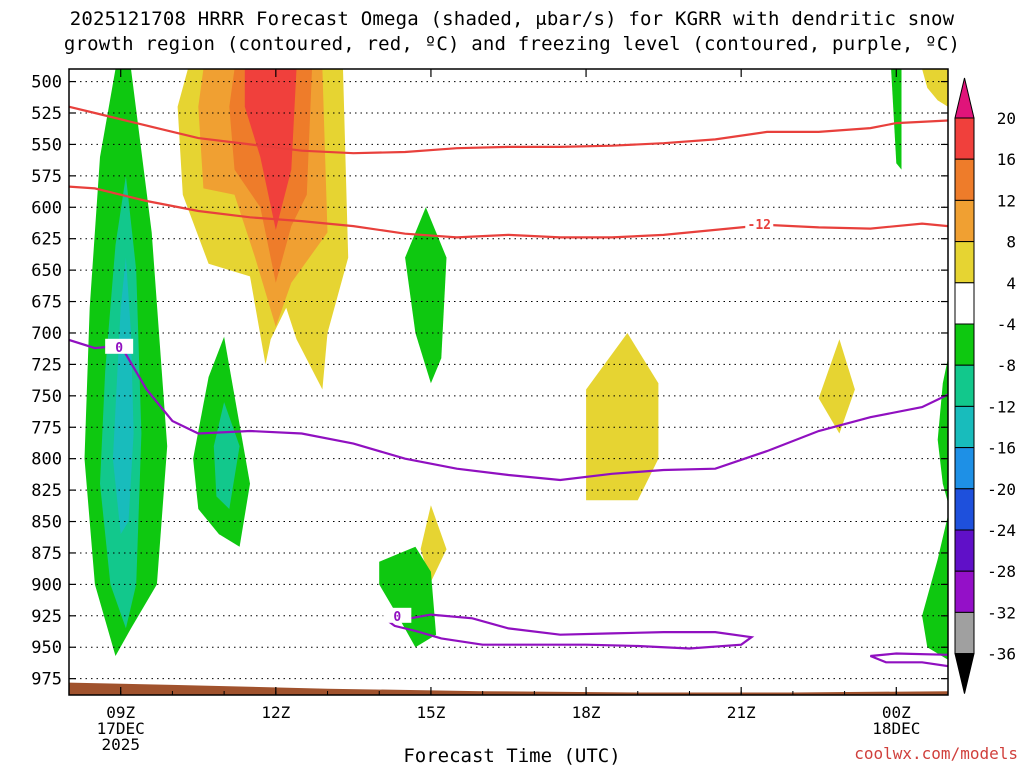  I want to click on y-tick-label-950: 950, so click(46, 648).